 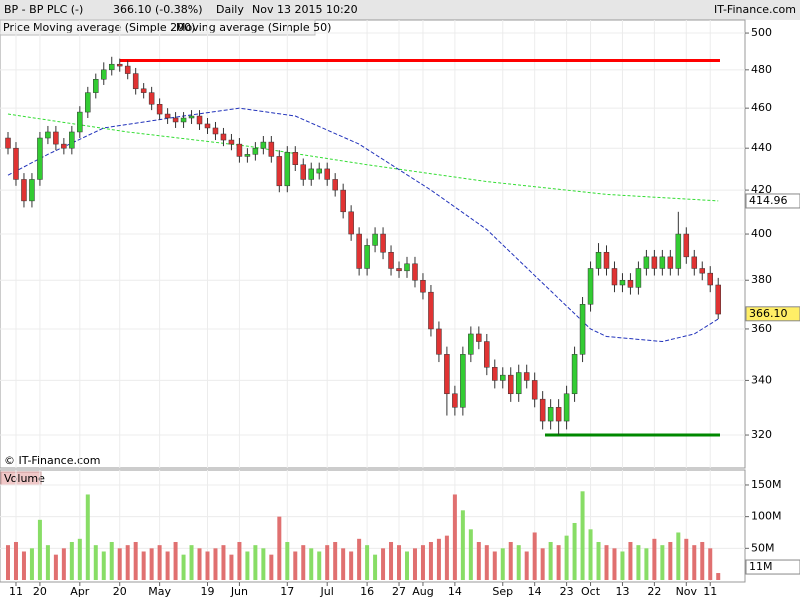 What do you see at coordinates (158, 27) in the screenshot?
I see `legend-box` at bounding box center [158, 27].